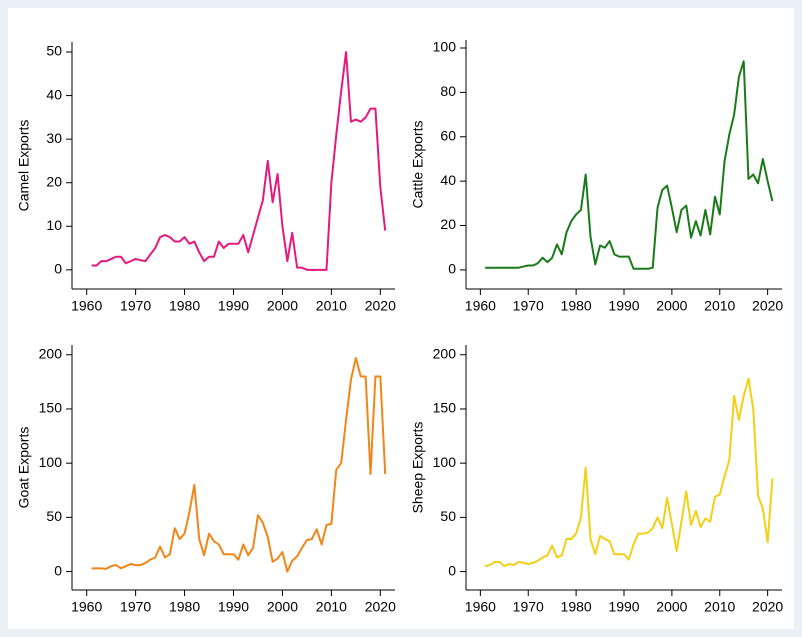 Image resolution: width=802 pixels, height=637 pixels. What do you see at coordinates (54, 138) in the screenshot?
I see `y-tick-label: 30` at bounding box center [54, 138].